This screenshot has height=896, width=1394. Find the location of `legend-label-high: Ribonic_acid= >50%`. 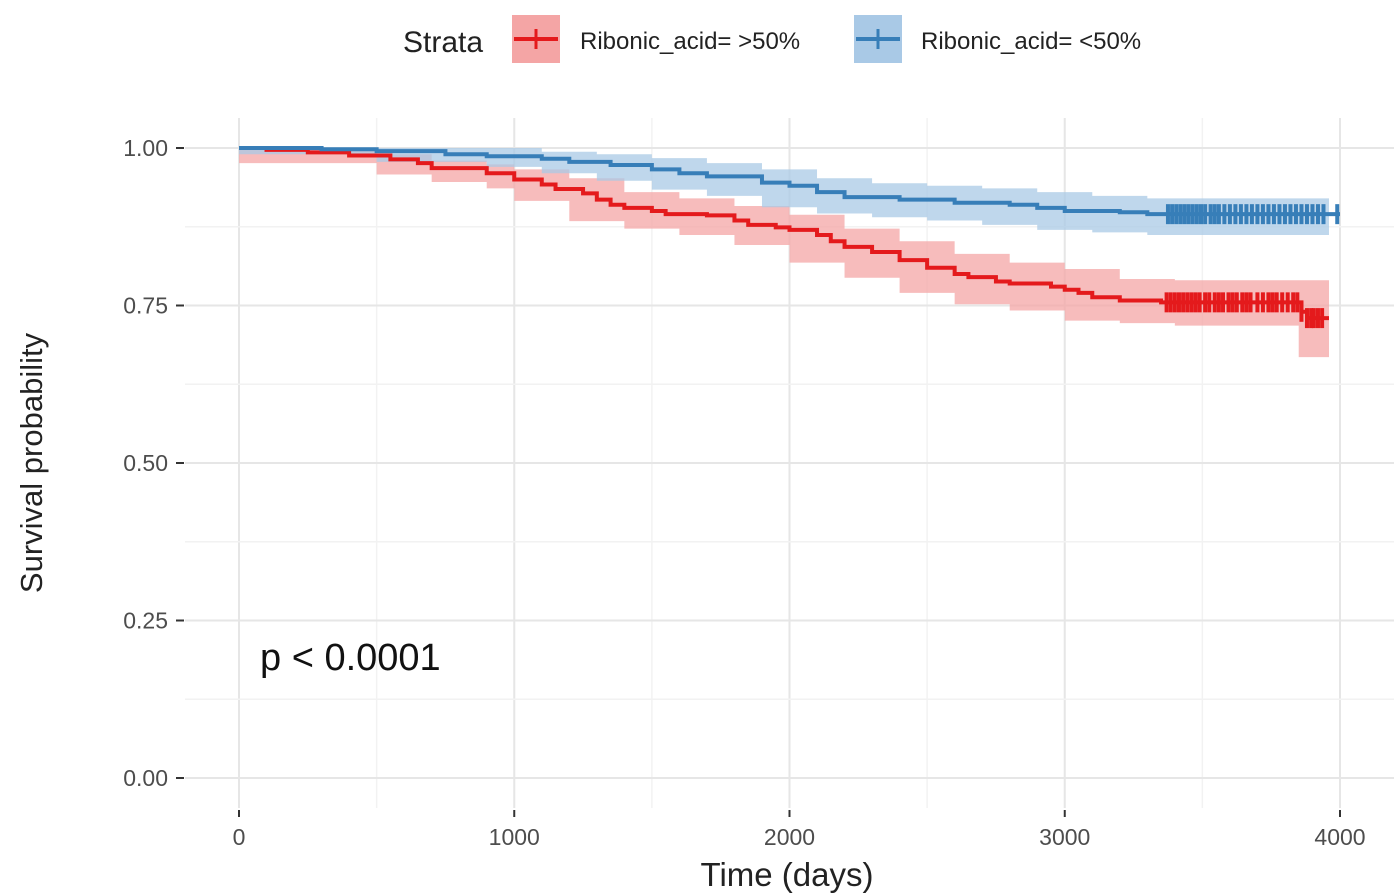

legend-label-high: Ribonic_acid= >50% is located at coordinates (690, 41).